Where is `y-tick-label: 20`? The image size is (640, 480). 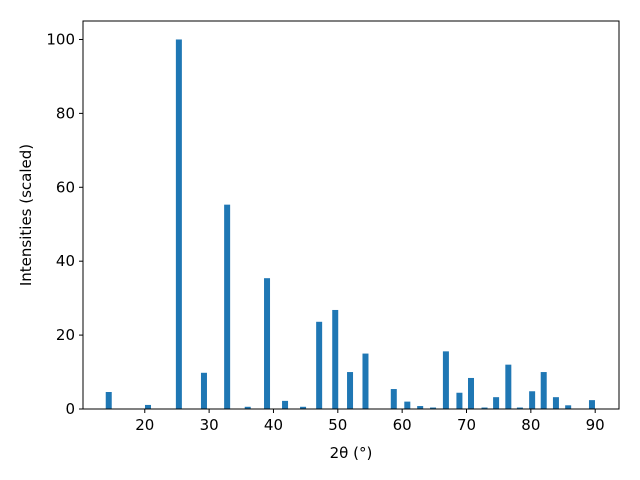 y-tick-label: 20 is located at coordinates (65, 335).